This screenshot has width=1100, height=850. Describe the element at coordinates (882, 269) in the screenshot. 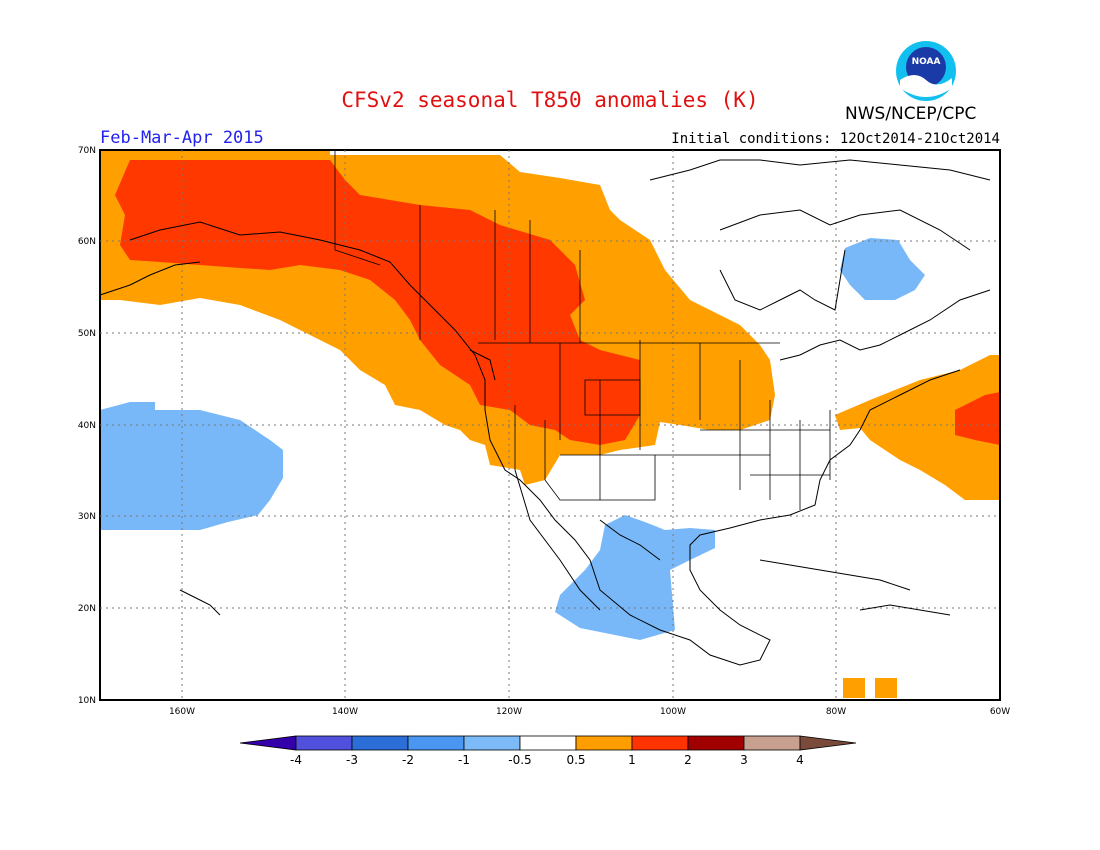

I see `hudson-cool-anomaly` at that location.